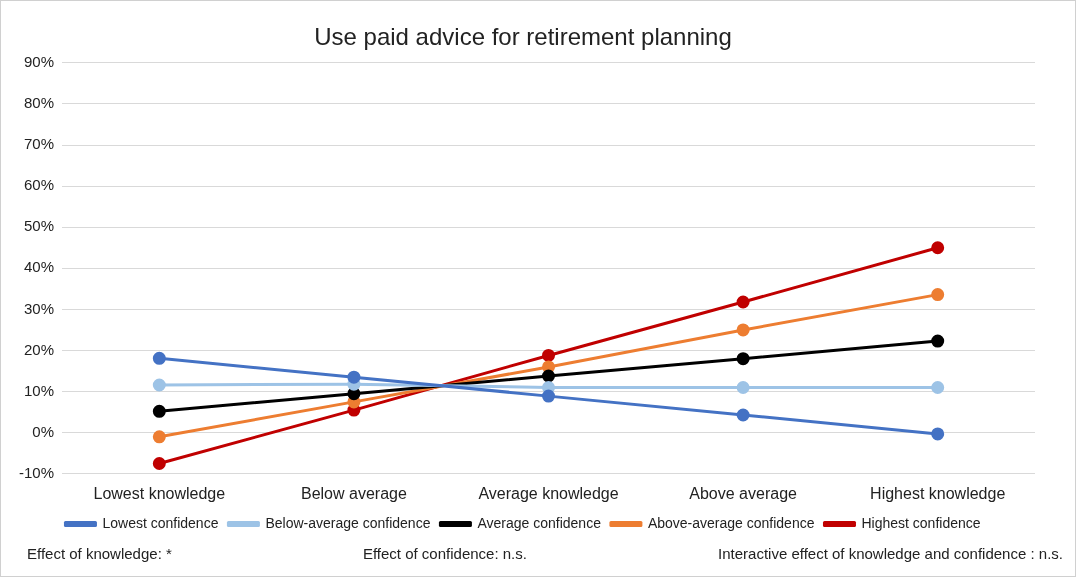 Image resolution: width=1076 pixels, height=577 pixels. What do you see at coordinates (160, 522) in the screenshot?
I see `legend-label: Lowest confidence` at bounding box center [160, 522].